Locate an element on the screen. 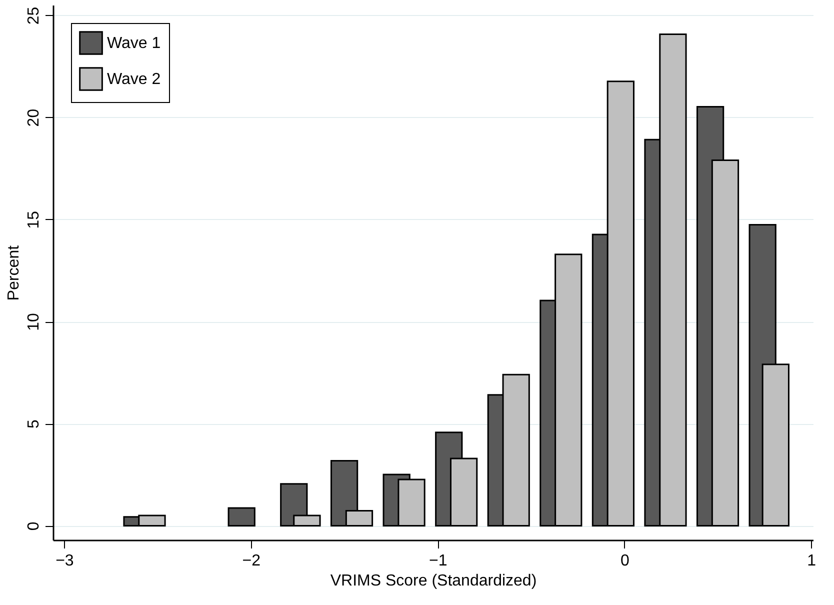  y-tick-label: 0 is located at coordinates (34, 526).